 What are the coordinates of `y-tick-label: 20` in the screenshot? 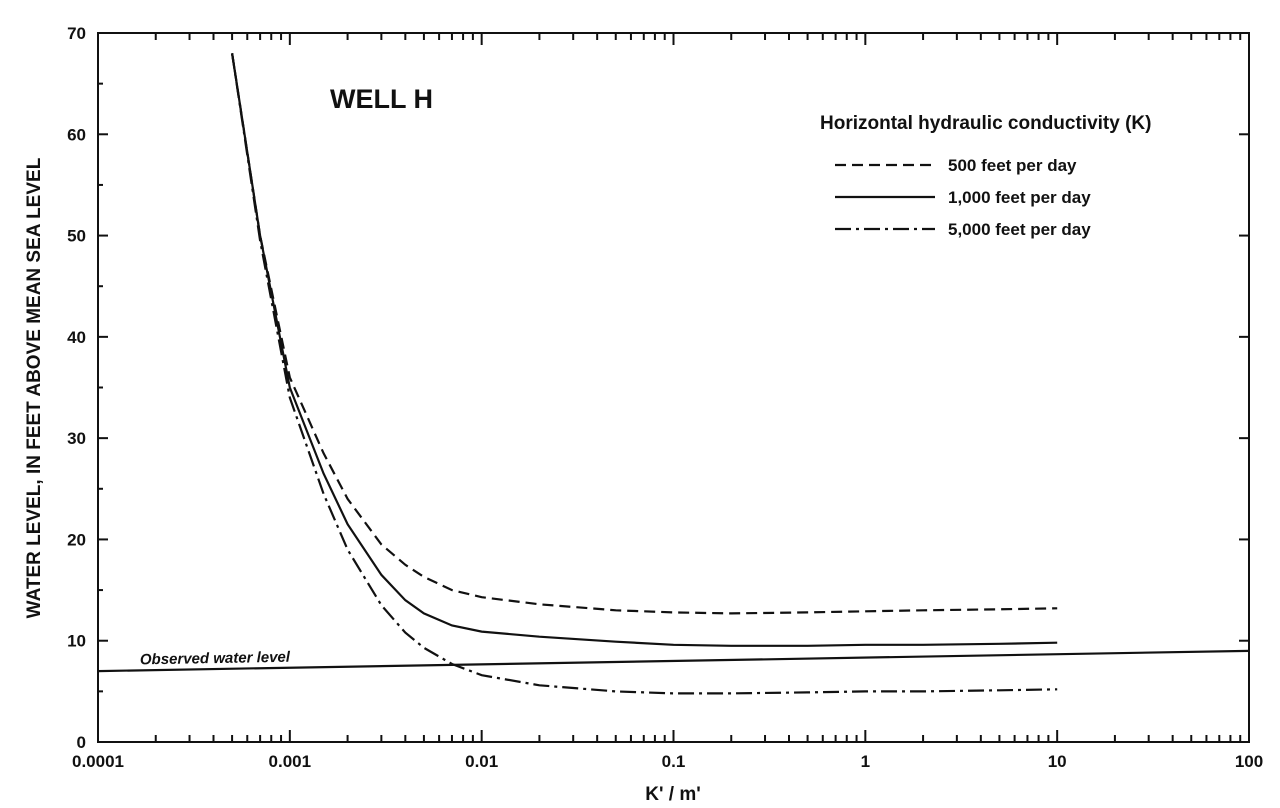 It's located at (76, 539).